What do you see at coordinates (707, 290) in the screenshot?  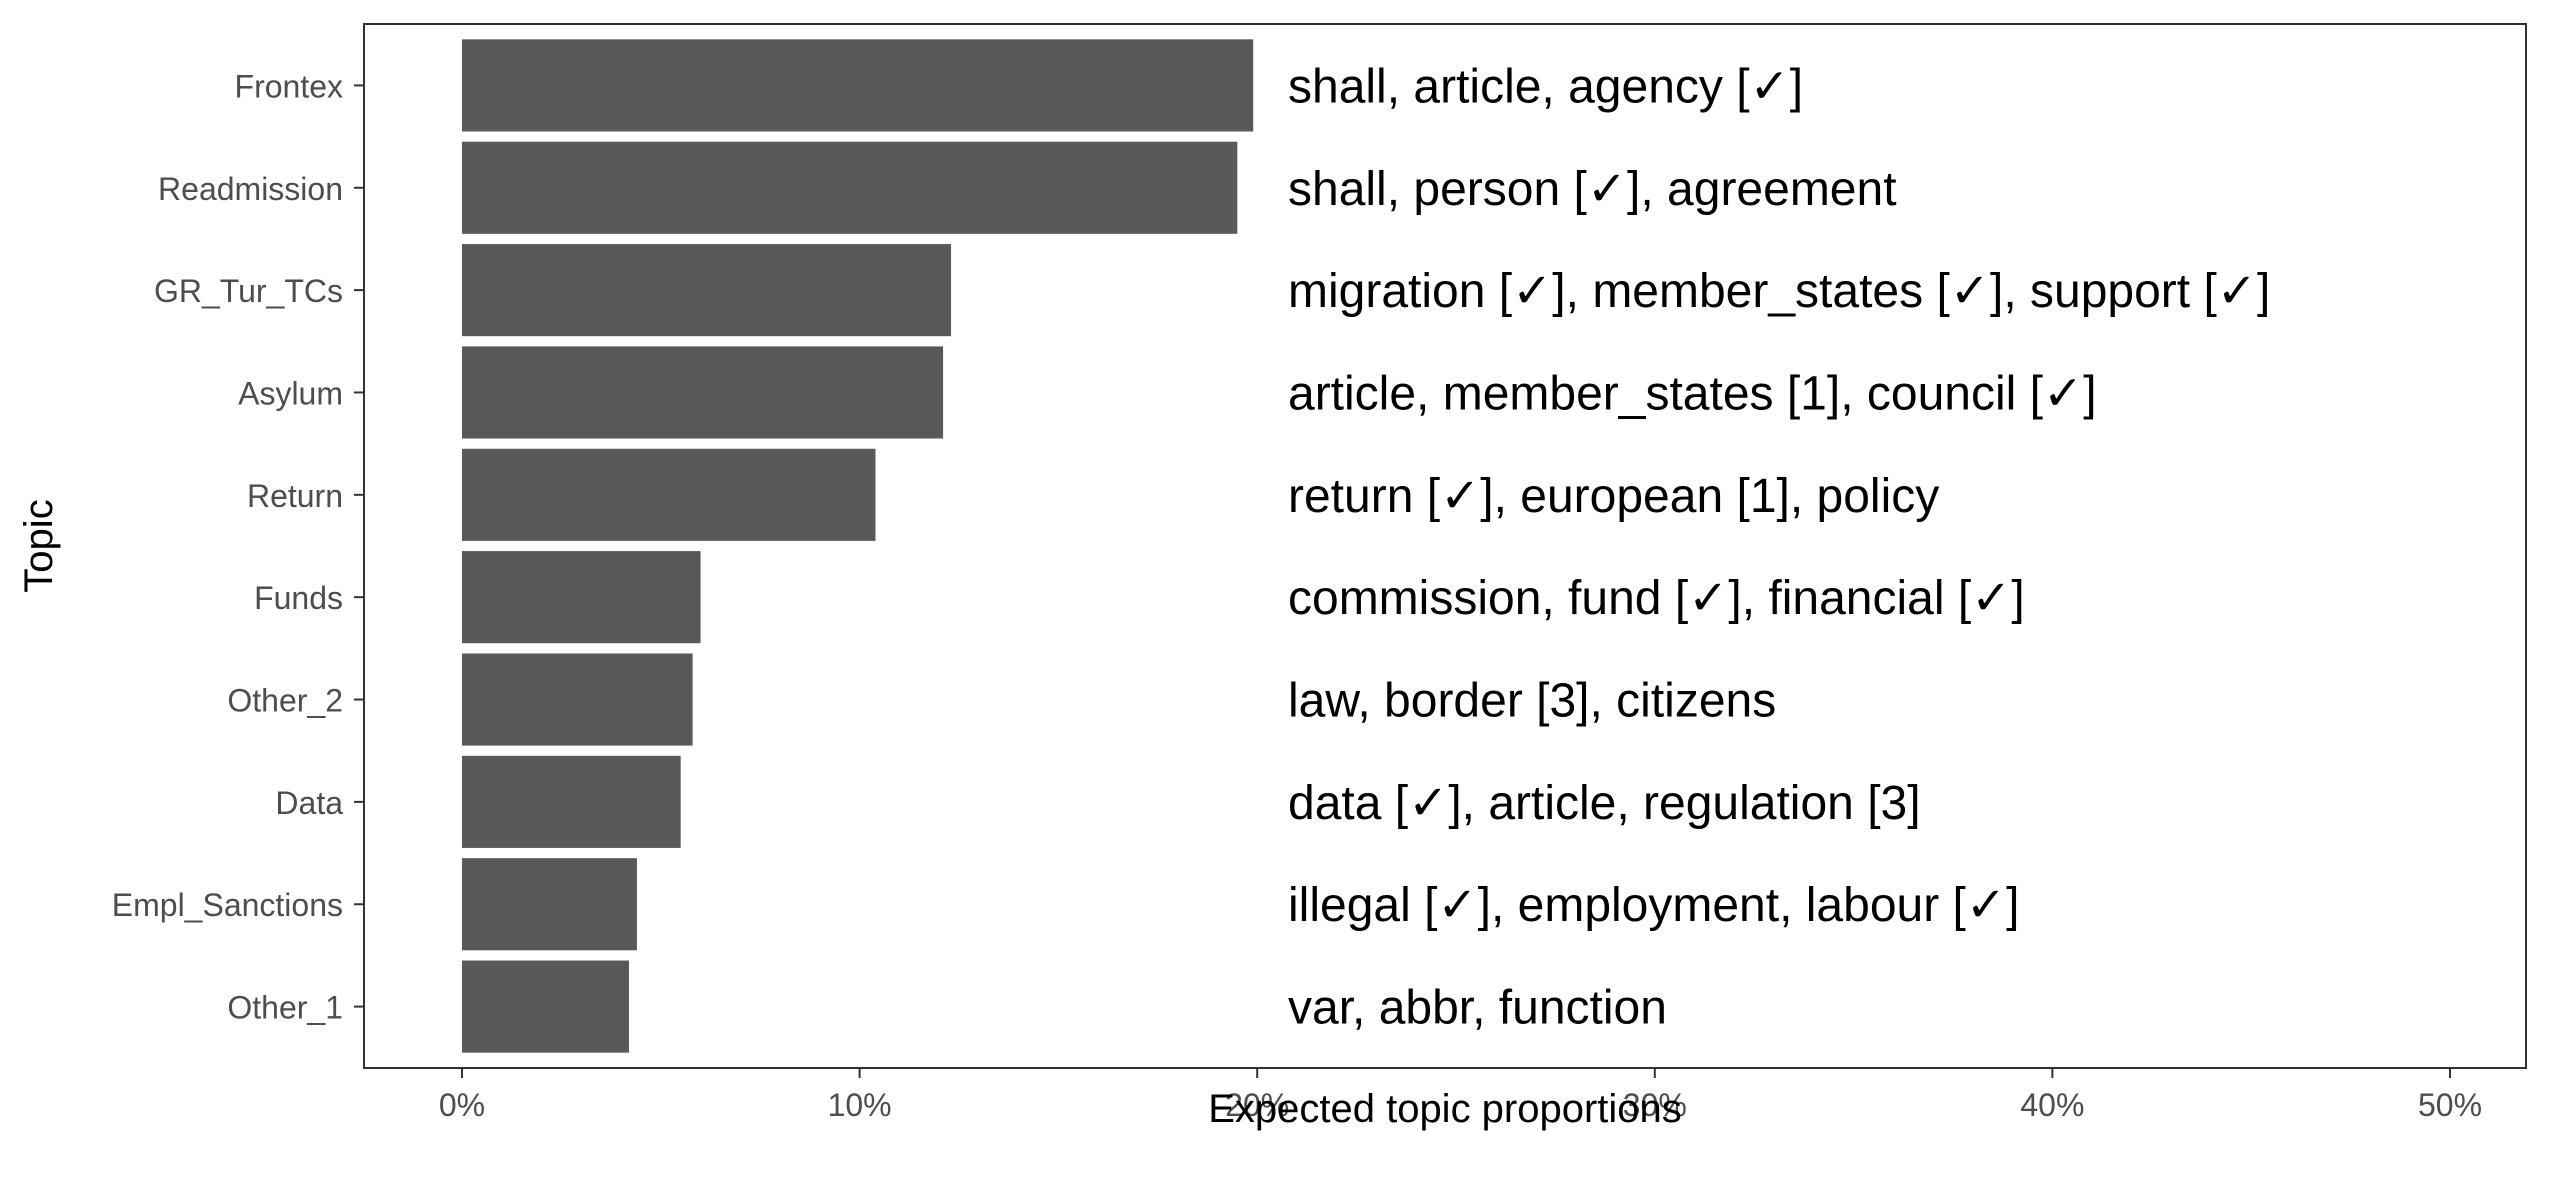 I see `bar-gr-tur-tcs` at bounding box center [707, 290].